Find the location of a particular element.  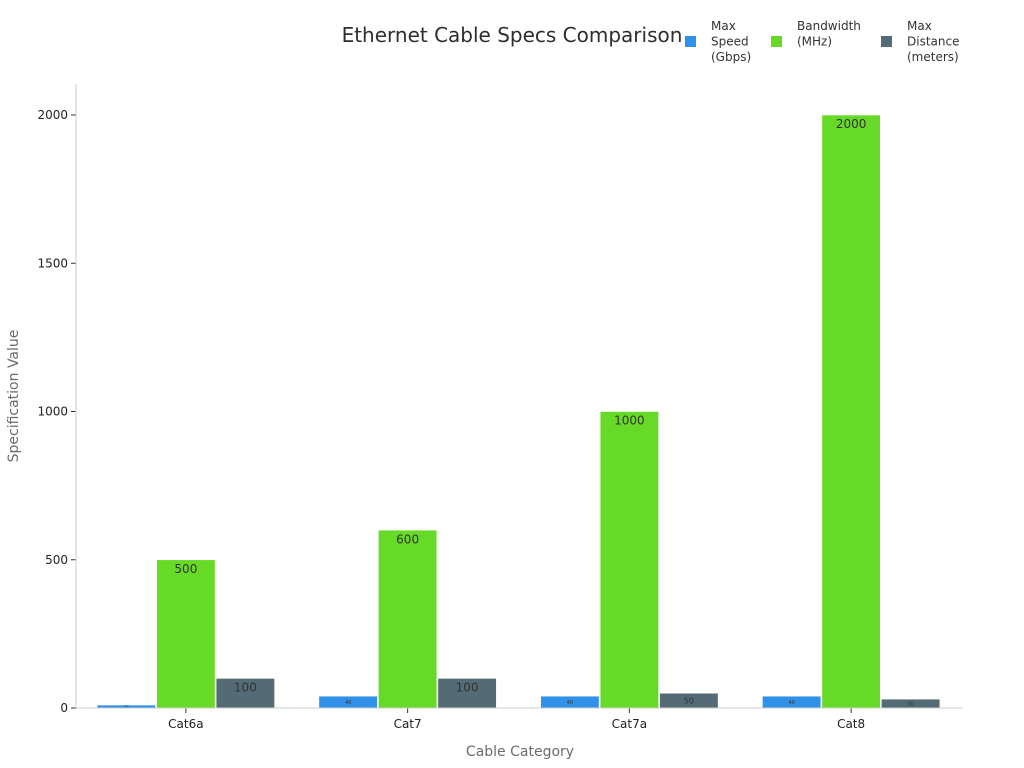

legend-line: (meters) is located at coordinates (933, 57).